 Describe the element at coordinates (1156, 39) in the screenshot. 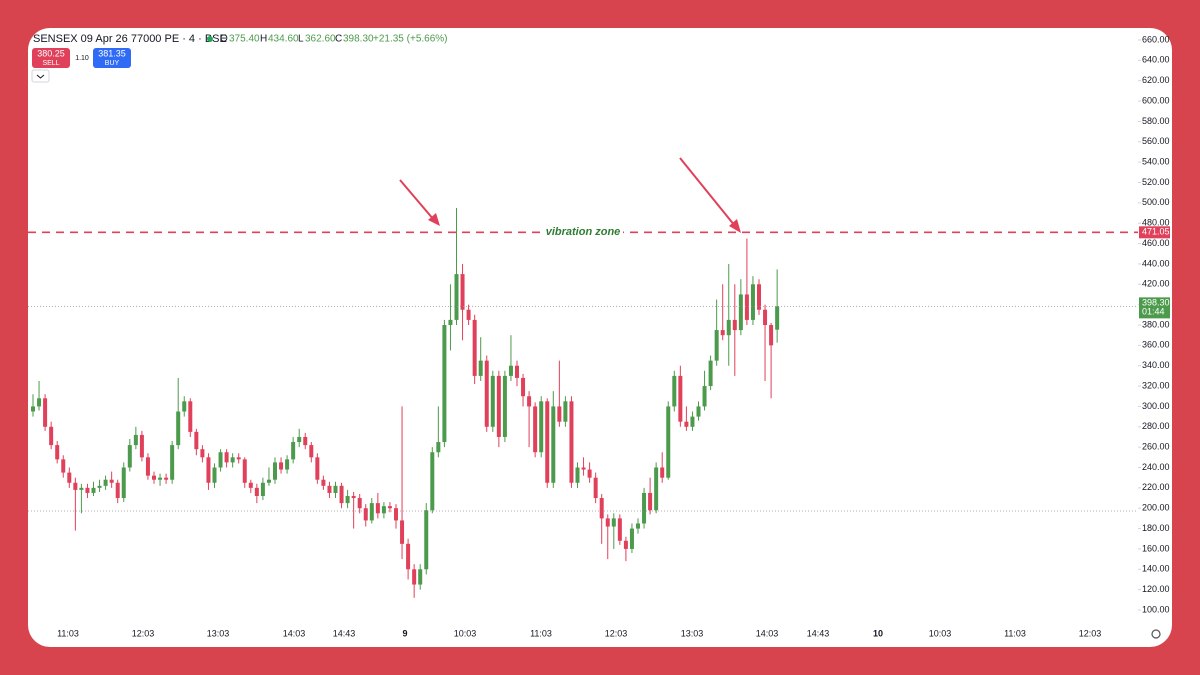

I see `y-tick-label: 660.00` at that location.